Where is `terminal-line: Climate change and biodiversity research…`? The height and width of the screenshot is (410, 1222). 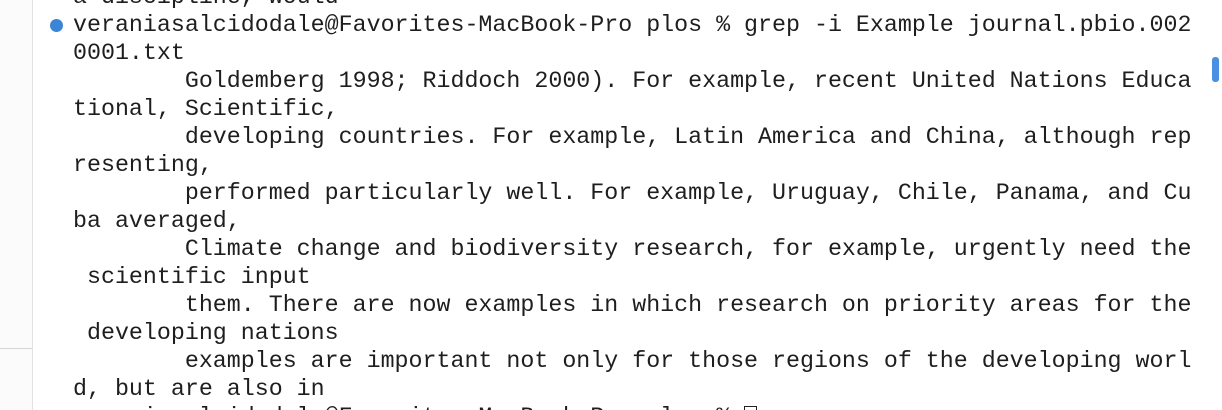 terminal-line: Climate change and biodiversity research… is located at coordinates (632, 249).